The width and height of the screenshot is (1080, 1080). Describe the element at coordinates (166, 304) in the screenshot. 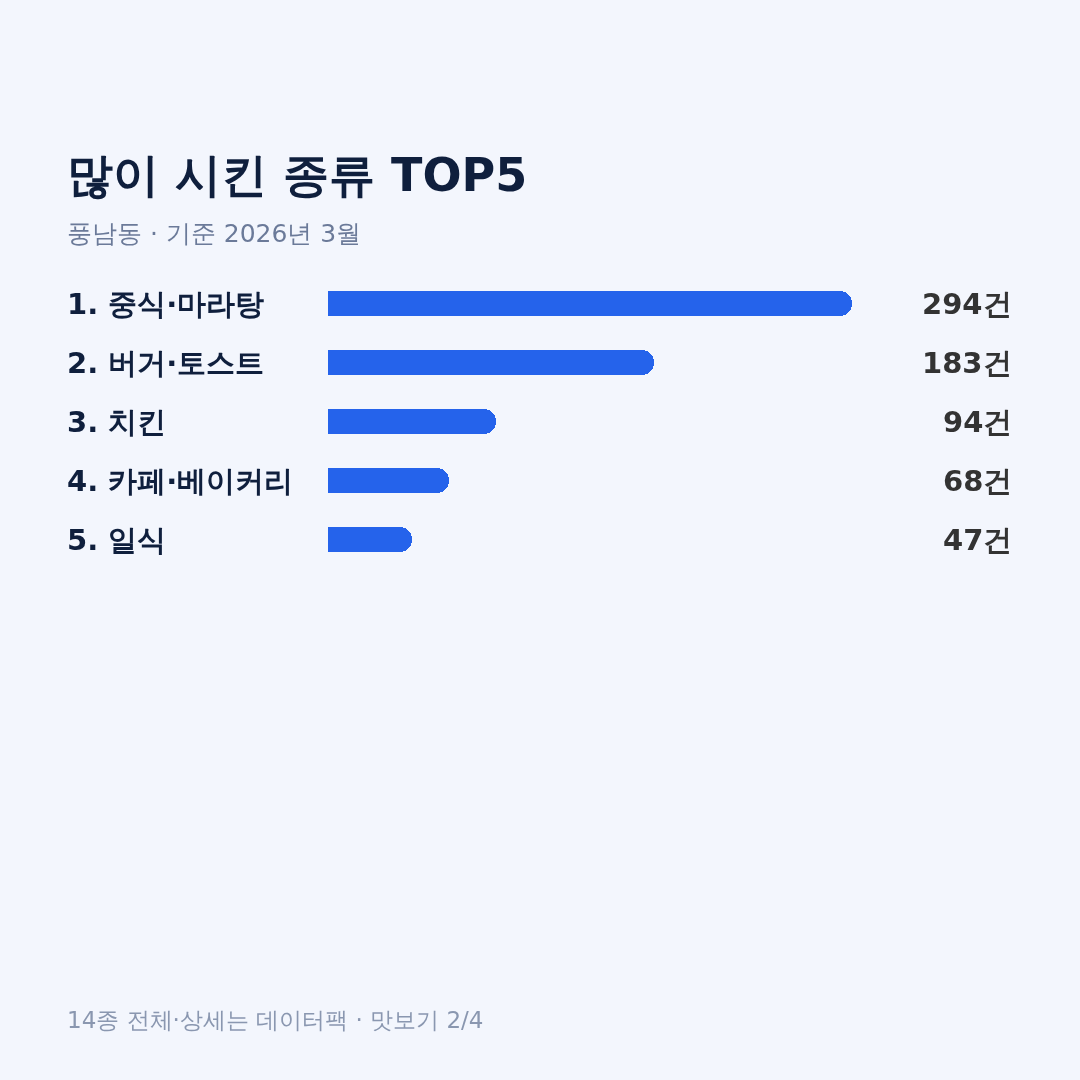

I see `y-tick-label: 1. 중식·마라탕` at that location.